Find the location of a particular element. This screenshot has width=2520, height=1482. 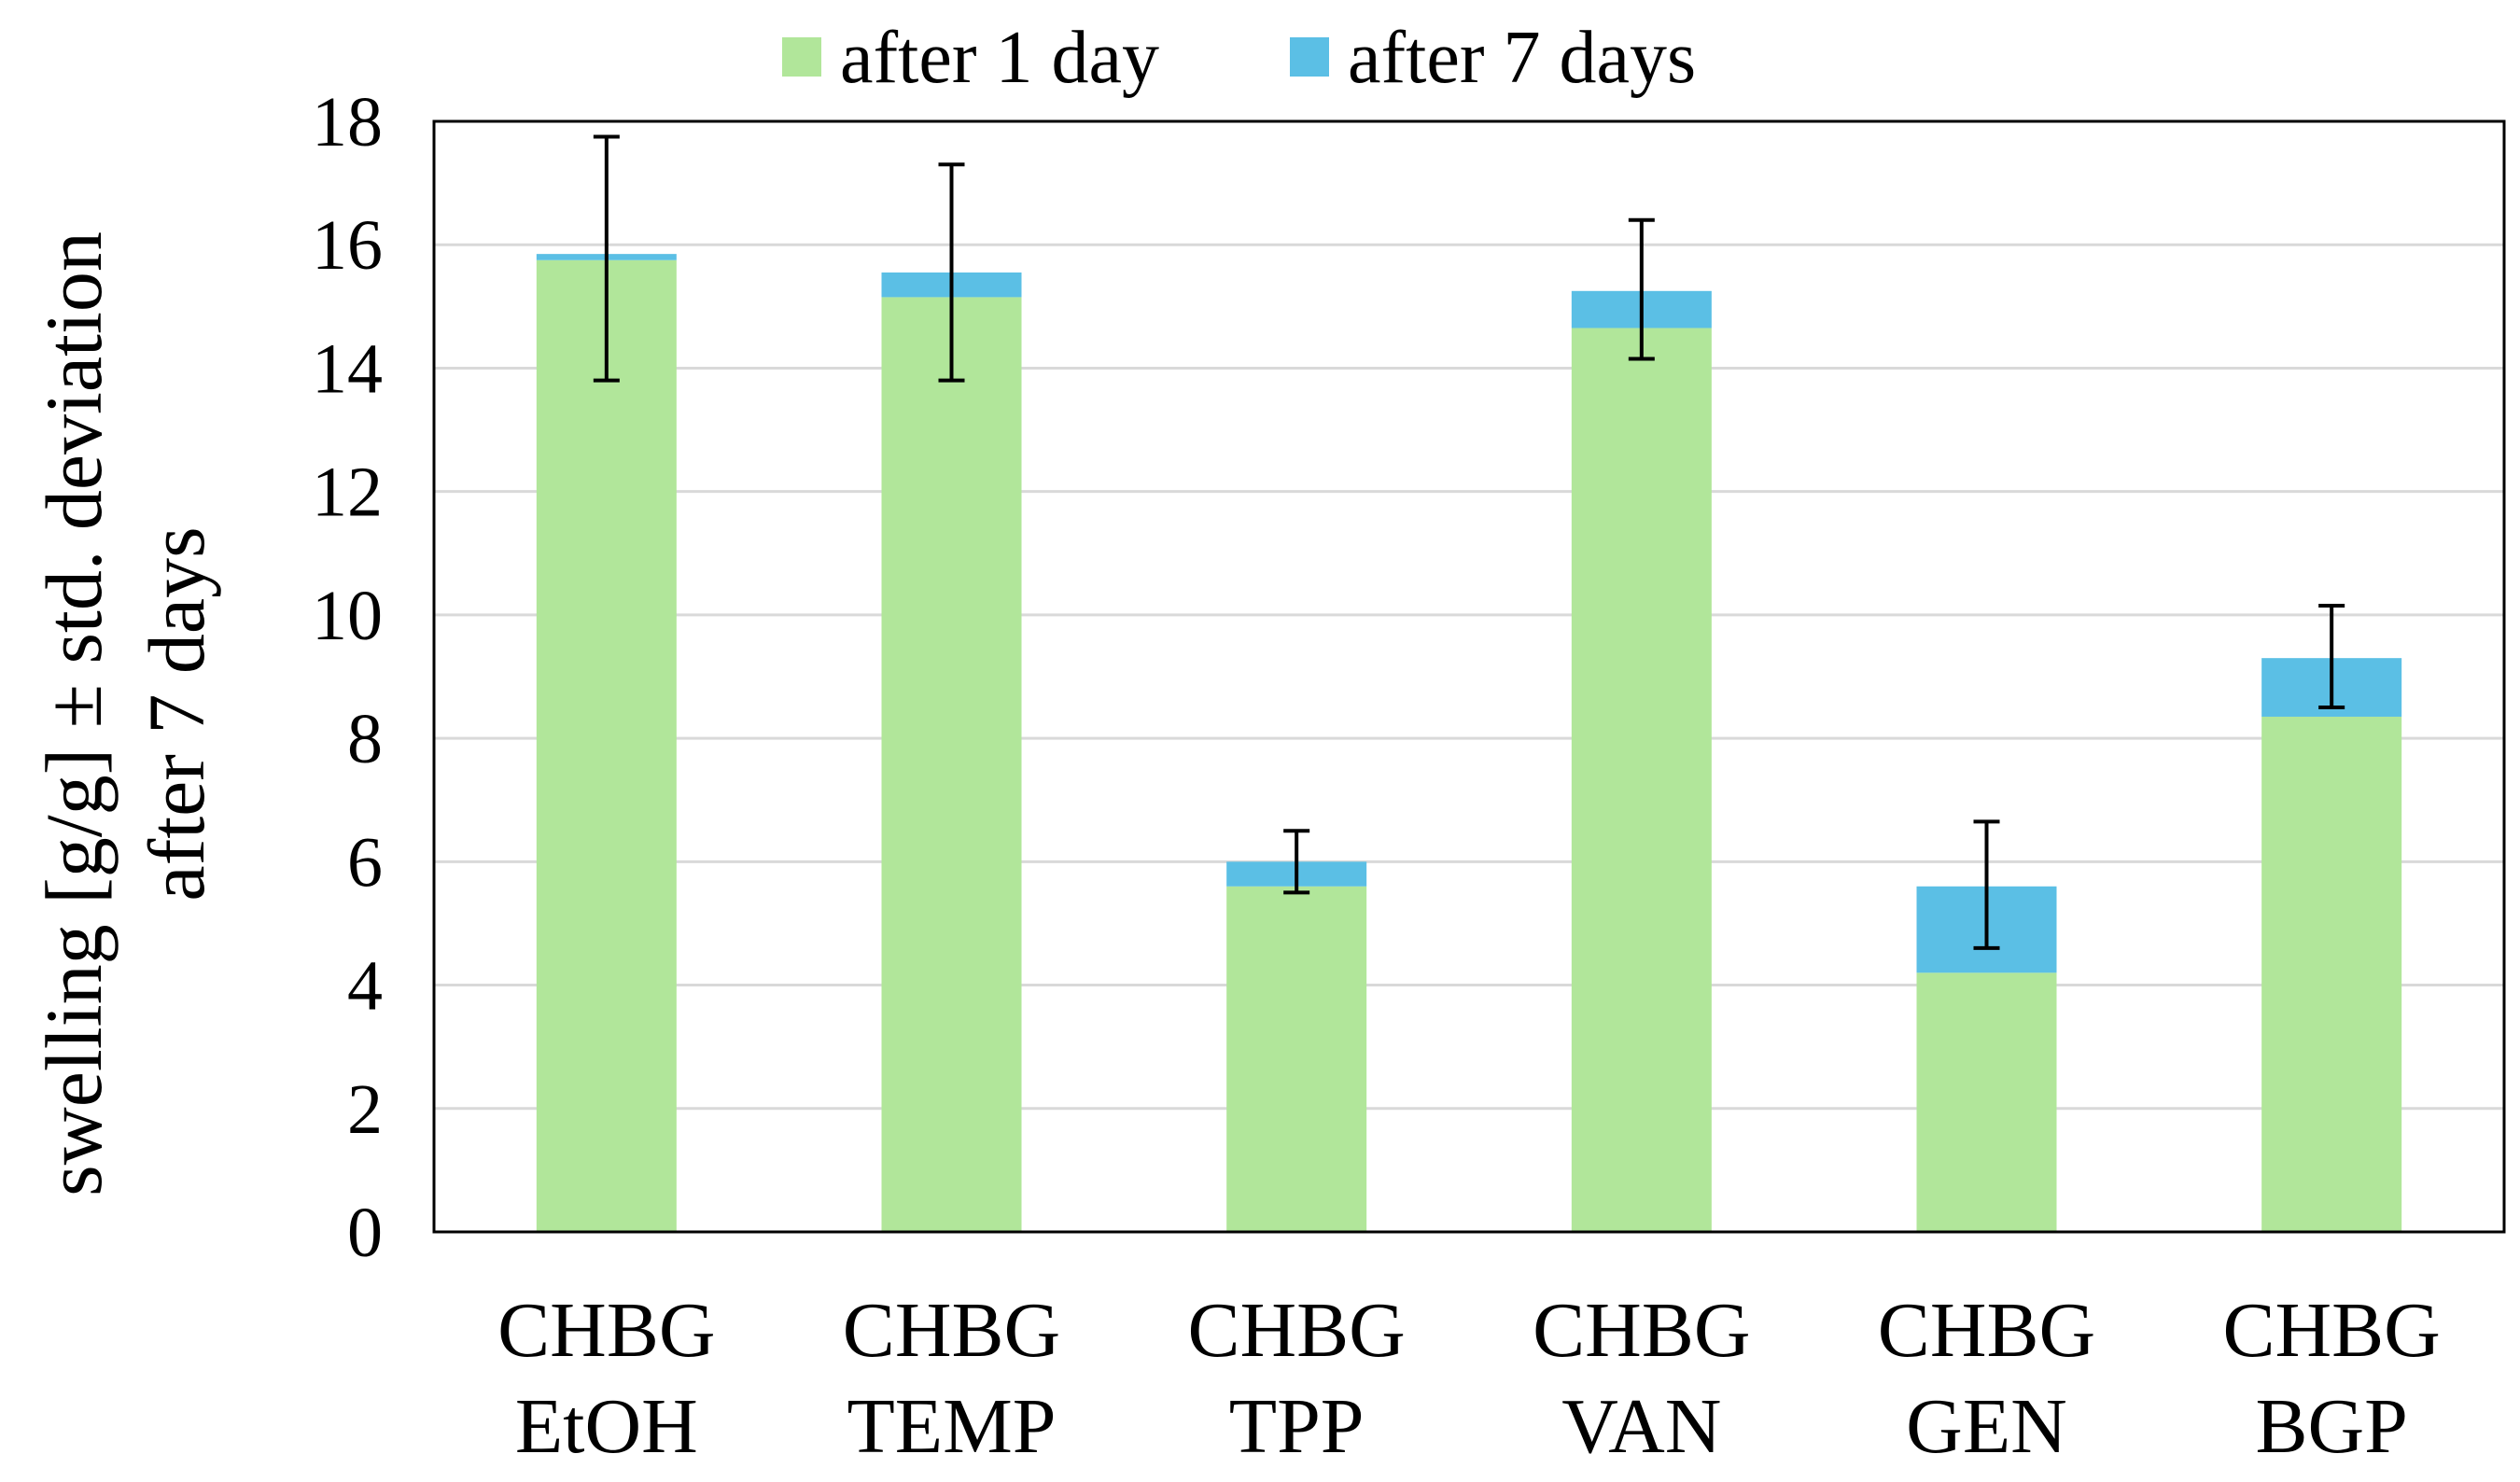

x-category-label-etoh-line-1: CHBG is located at coordinates (606, 1330).